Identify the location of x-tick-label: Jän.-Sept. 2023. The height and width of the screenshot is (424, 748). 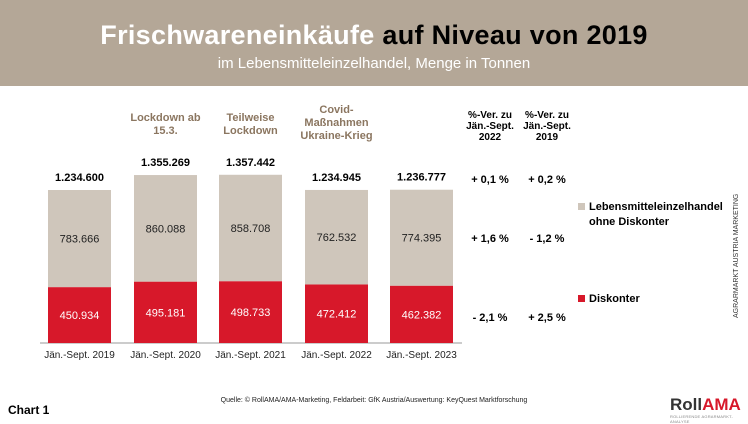
(421, 355).